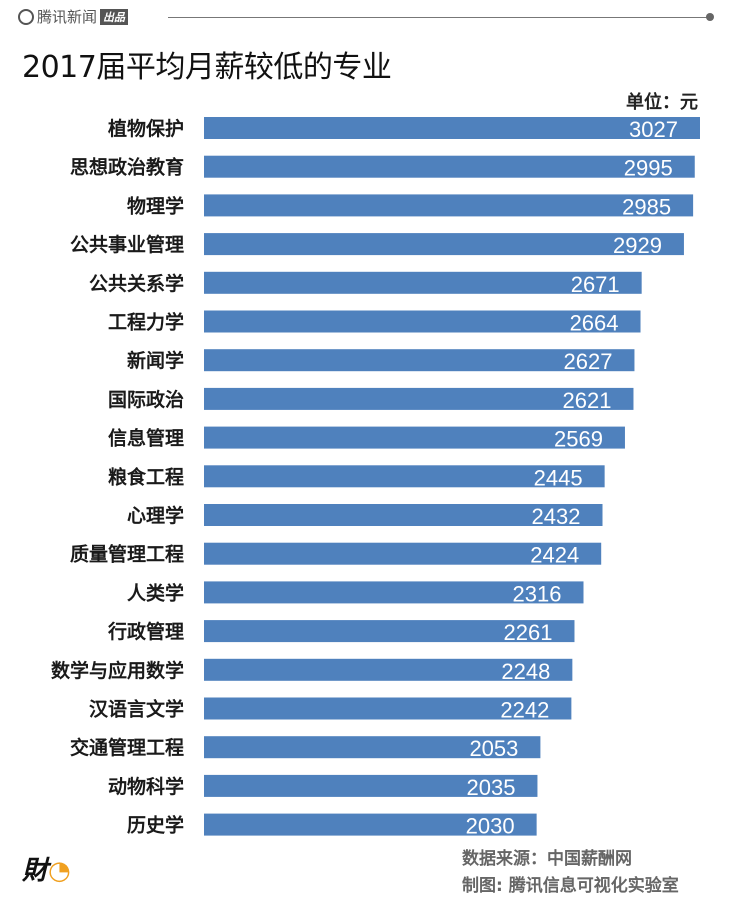 The image size is (732, 900). I want to click on category-label: 粮食工程, so click(146, 476).